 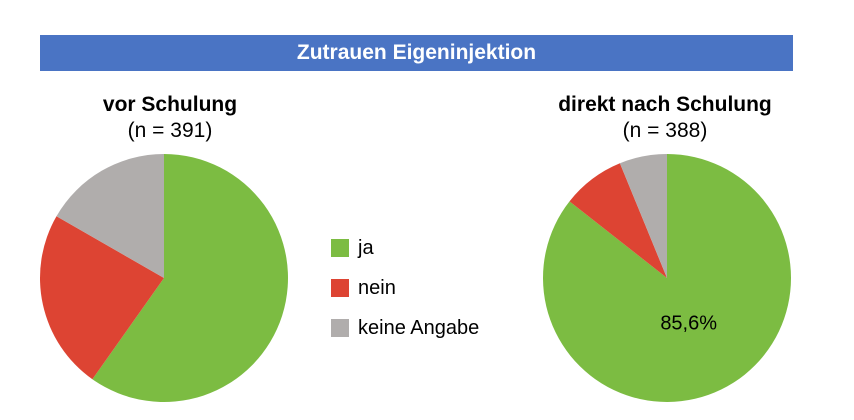 I want to click on chart-title-left: vor Schulung (n = 391), so click(x=170, y=118).